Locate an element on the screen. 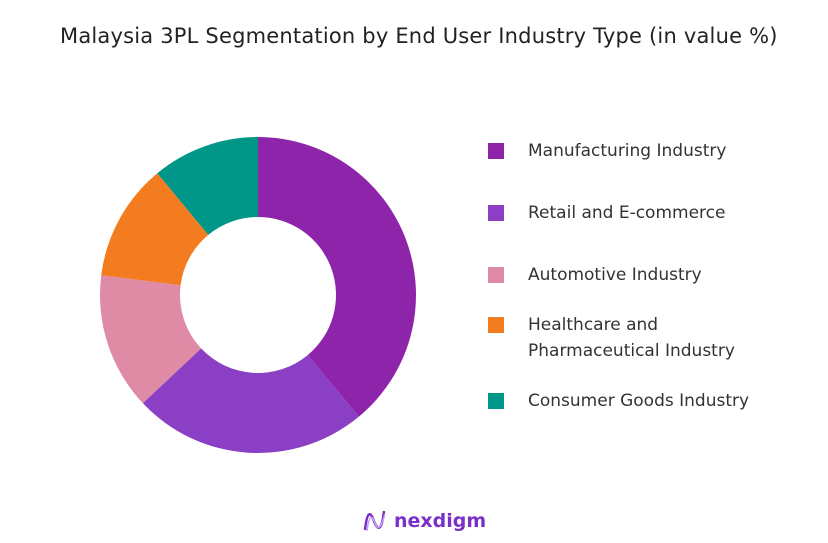 The height and width of the screenshot is (543, 828). nexdigm-logo: nexdigm is located at coordinates (424, 521).